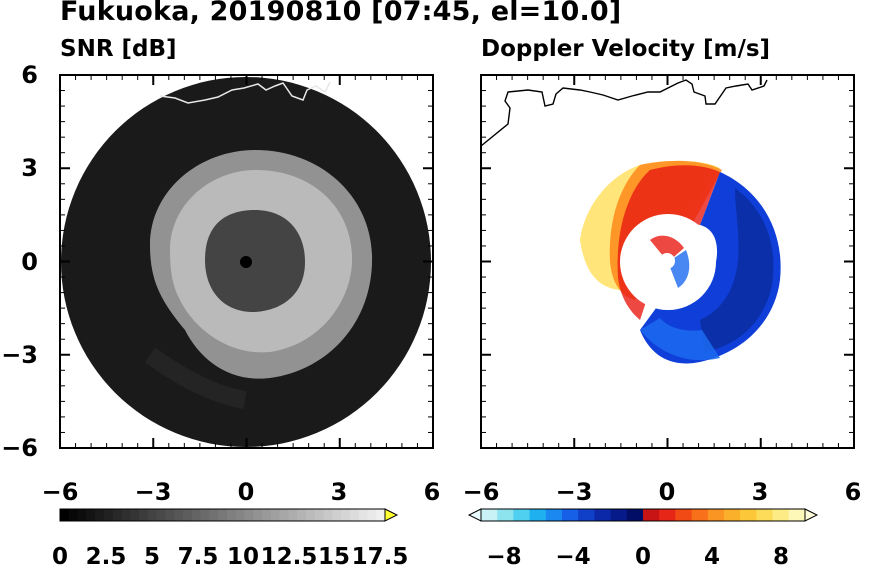 Image resolution: width=870 pixels, height=570 pixels. What do you see at coordinates (19, 448) in the screenshot?
I see `snr-y-tick-label: −6` at bounding box center [19, 448].